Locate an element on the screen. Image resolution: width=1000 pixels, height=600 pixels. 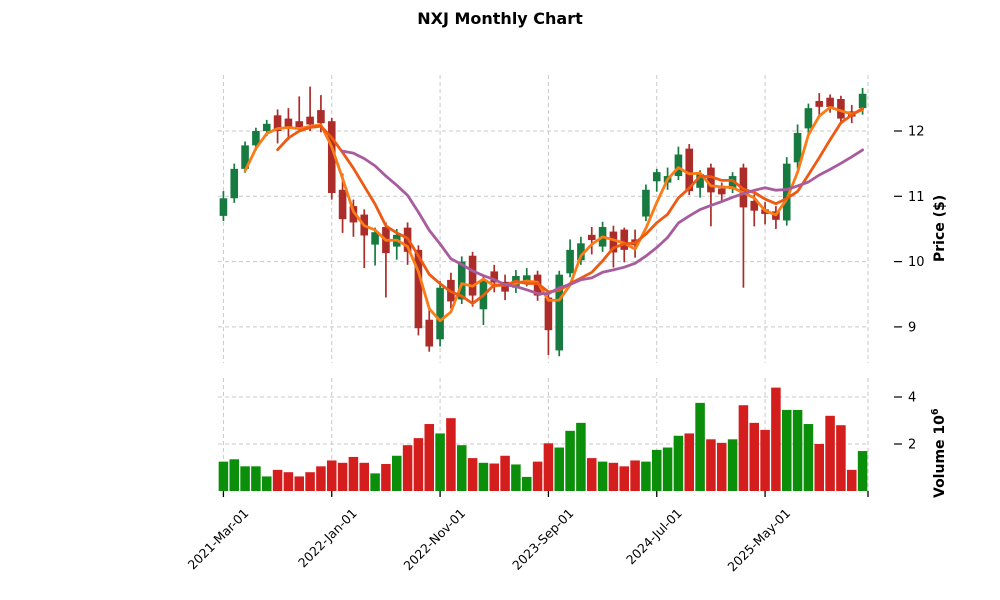
x-tick-label: 2022-Jan-01 is located at coordinates (327, 538).